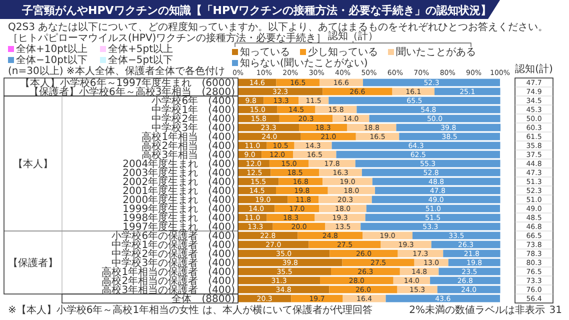  What do you see at coordinates (265, 52) in the screenshot?
I see `legend-label: 知っている` at bounding box center [265, 52].